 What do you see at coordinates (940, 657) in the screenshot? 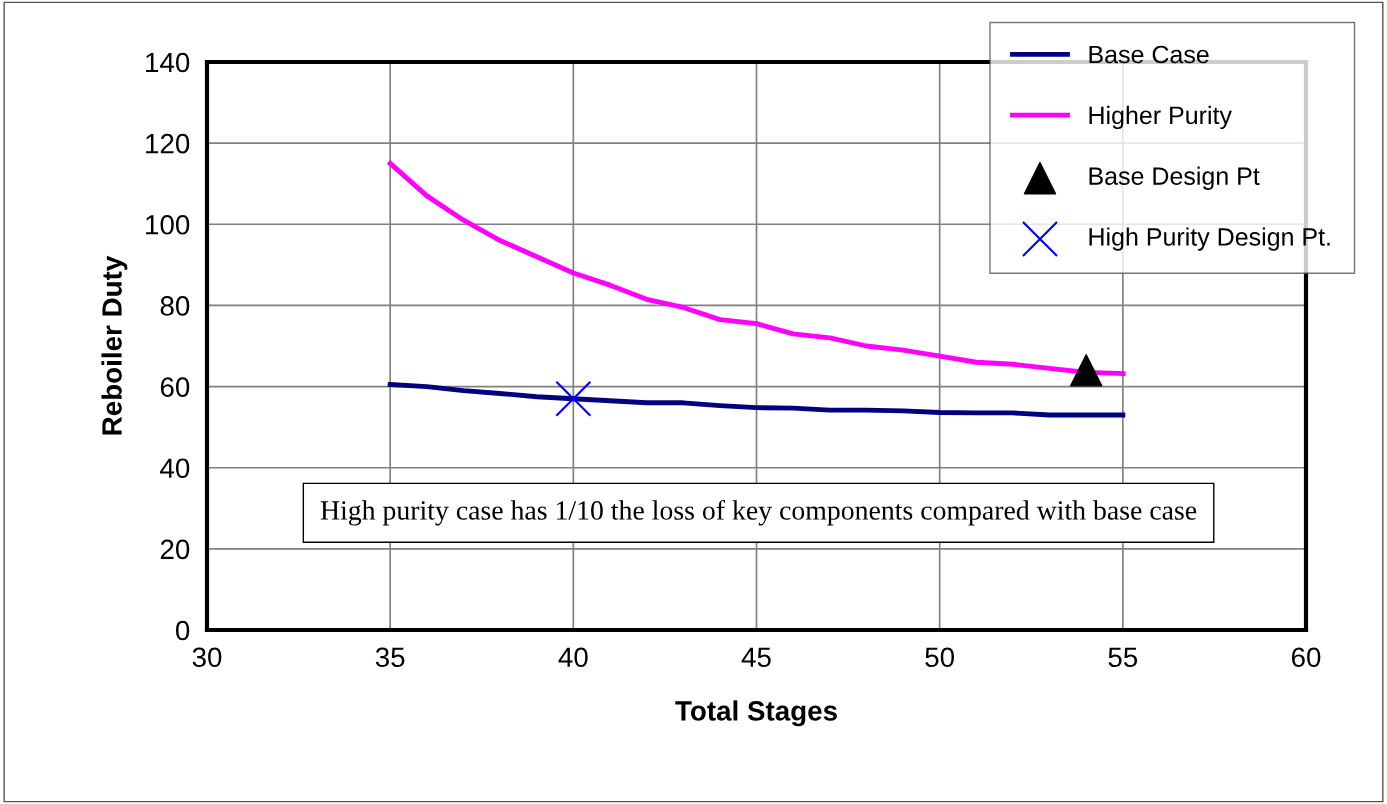
I see `x-tick-label: 50` at bounding box center [940, 657].